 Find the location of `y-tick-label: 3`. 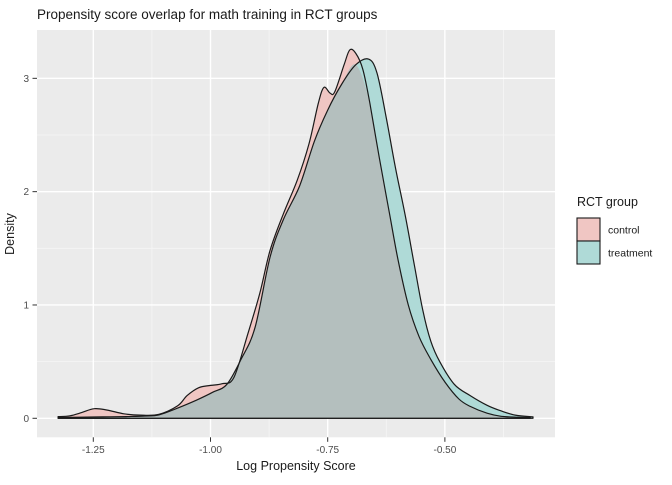

y-tick-label: 3 is located at coordinates (26, 79).